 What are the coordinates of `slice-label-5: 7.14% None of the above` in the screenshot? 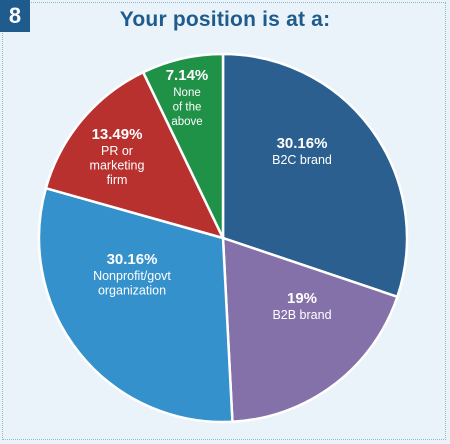 It's located at (187, 97).